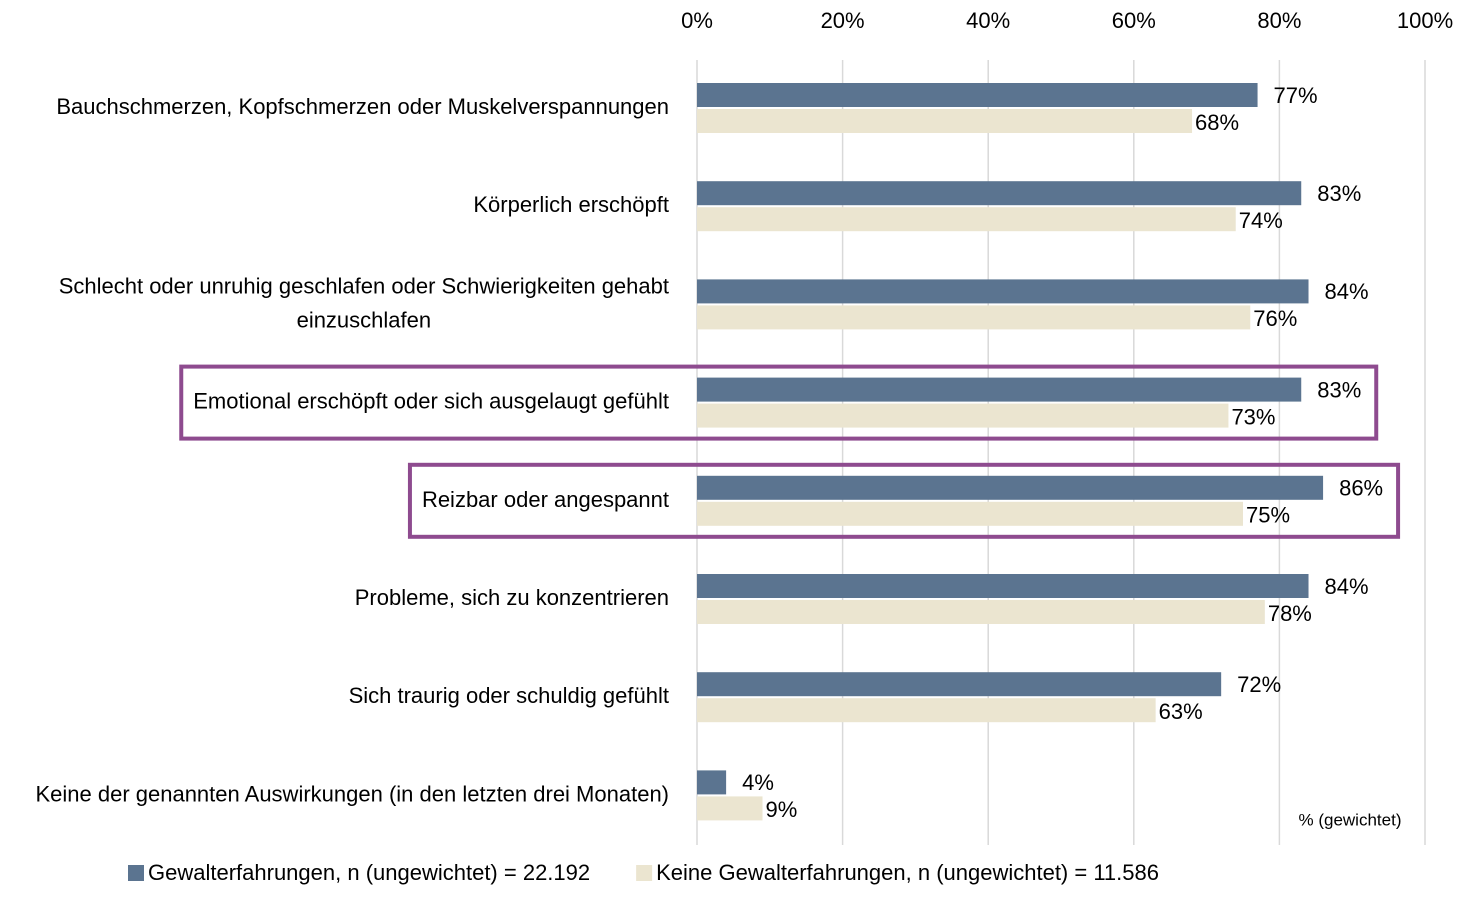  What do you see at coordinates (1296, 95) in the screenshot?
I see `value-label: 77%` at bounding box center [1296, 95].